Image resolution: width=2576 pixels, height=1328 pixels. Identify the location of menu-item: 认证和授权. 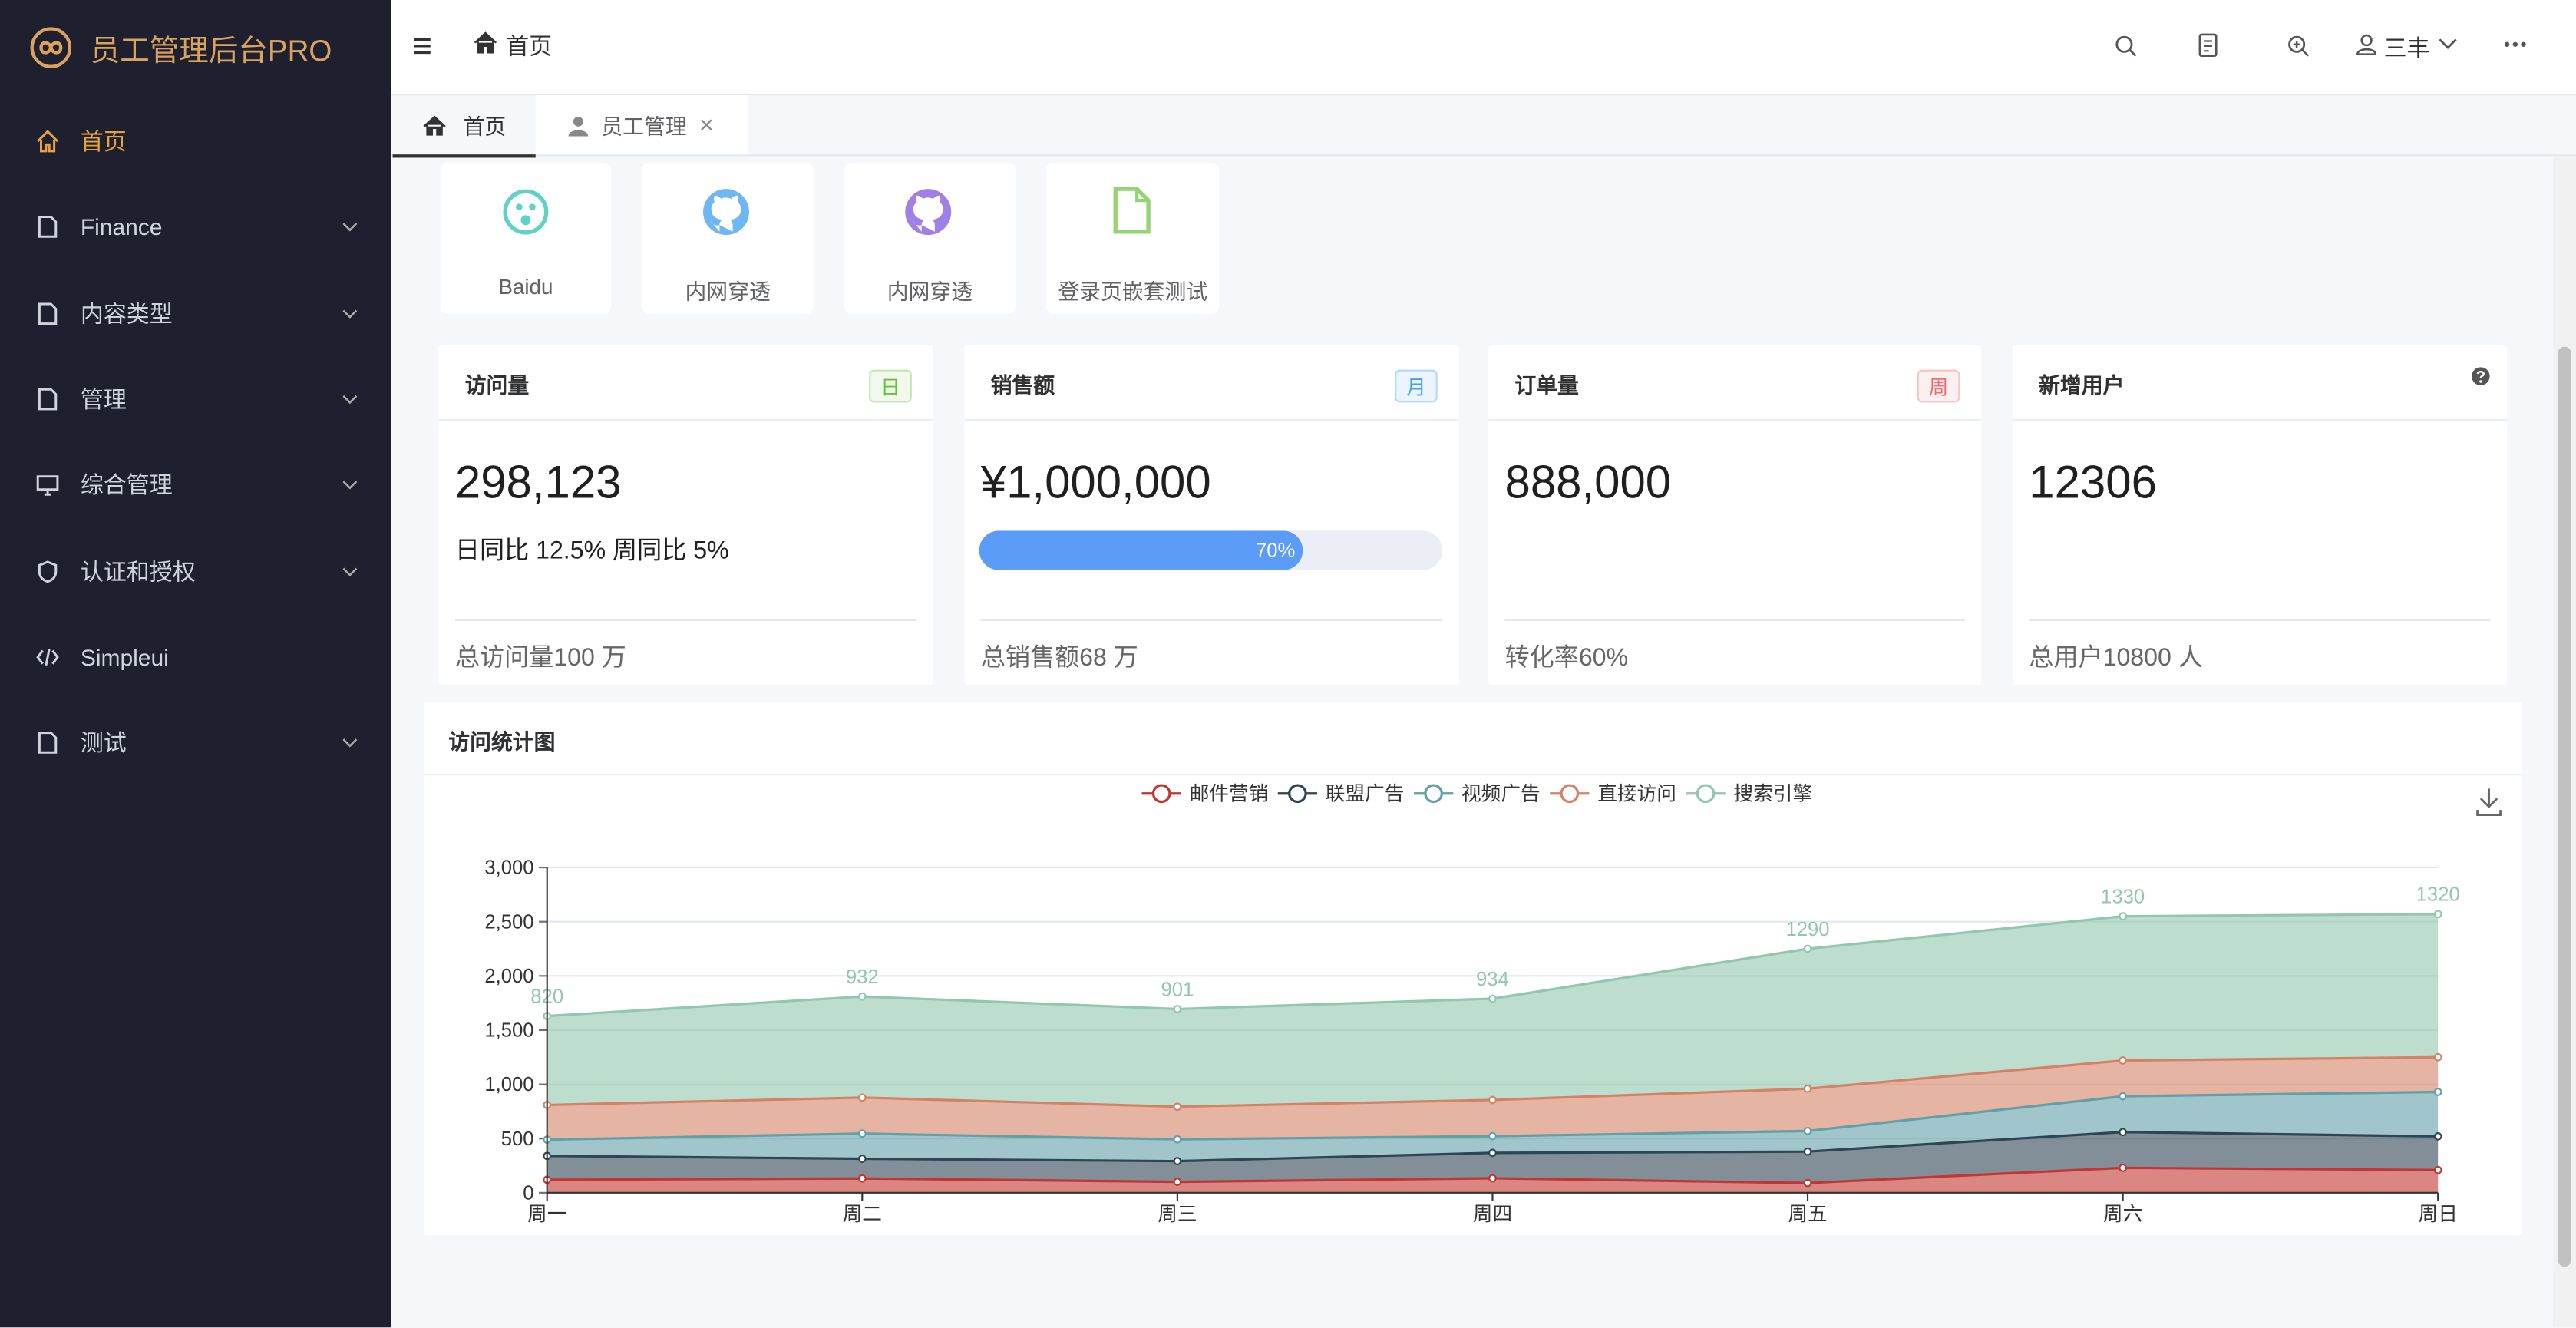
(195, 570).